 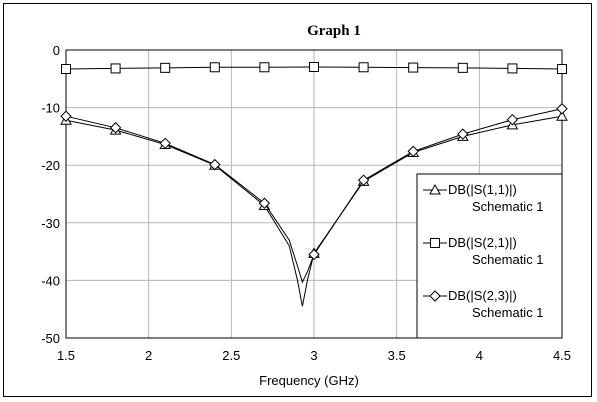 I want to click on x-tick-label: 1.5, so click(x=66, y=355).